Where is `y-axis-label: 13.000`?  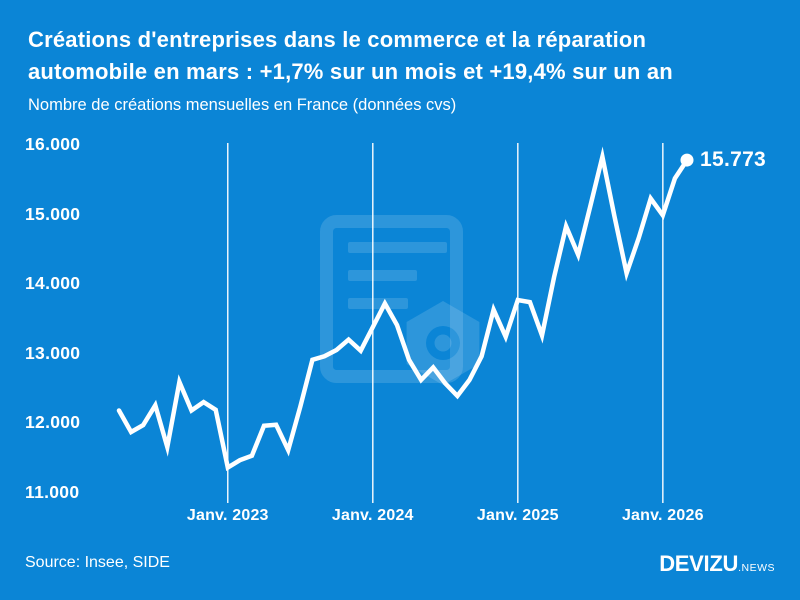
y-axis-label: 13.000 is located at coordinates (53, 352).